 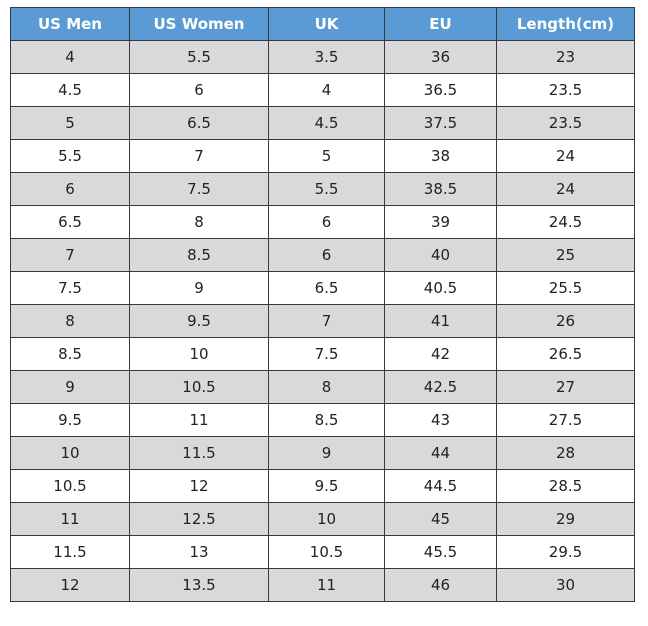 I want to click on table-row: 7 8.5 6 40 25, so click(x=322, y=255).